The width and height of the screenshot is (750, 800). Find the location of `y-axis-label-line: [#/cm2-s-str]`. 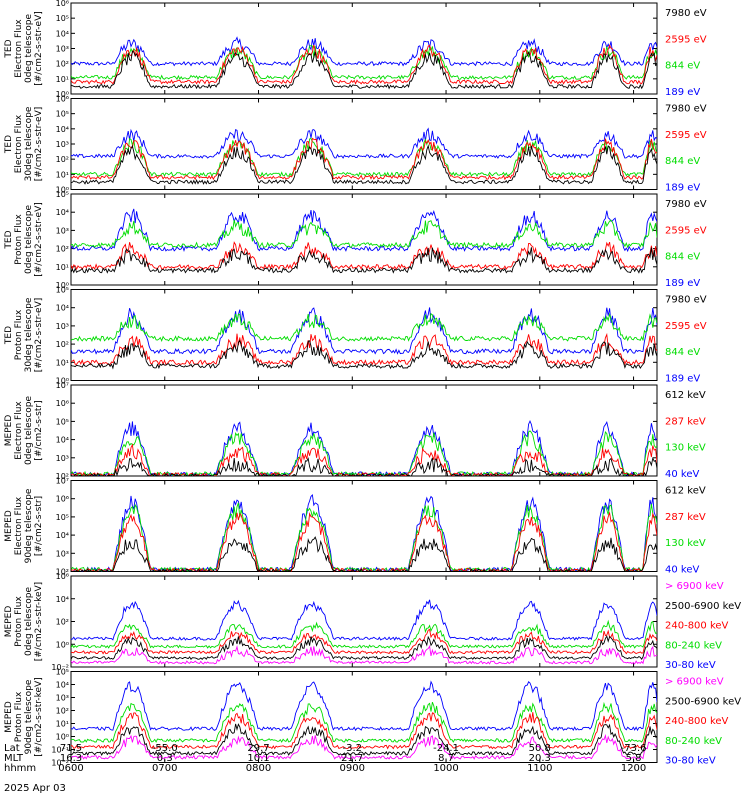

y-axis-label-line: [#/cm2-s-str] is located at coordinates (39, 430).